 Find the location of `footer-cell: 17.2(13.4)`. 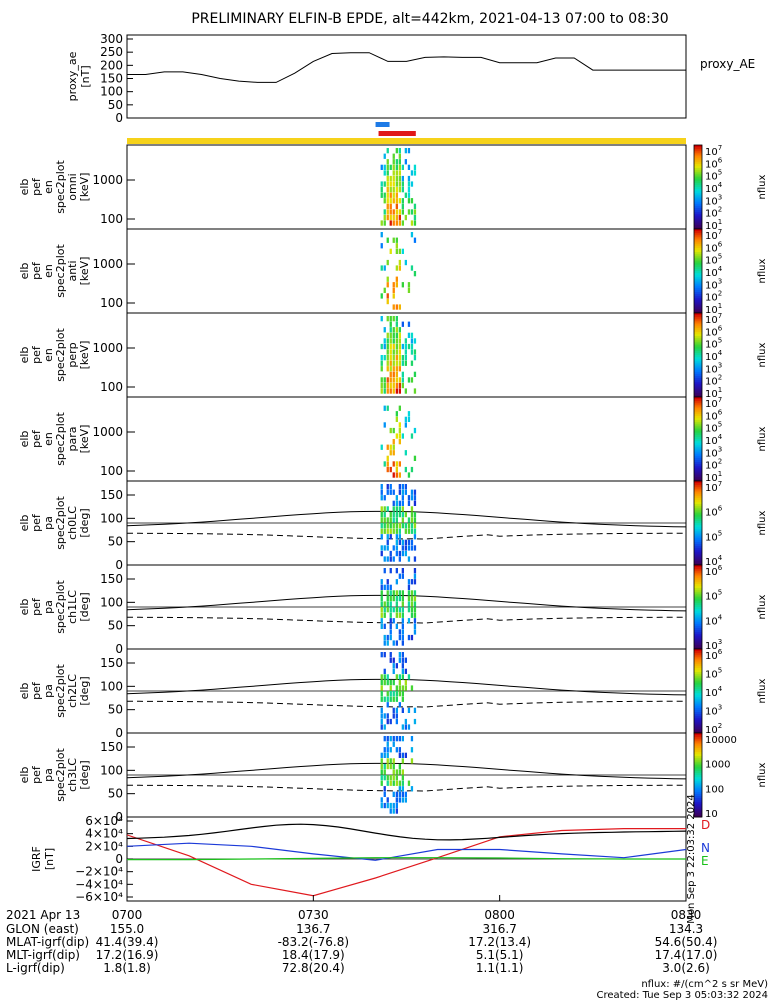

footer-cell: 17.2(13.4) is located at coordinates (499, 942).